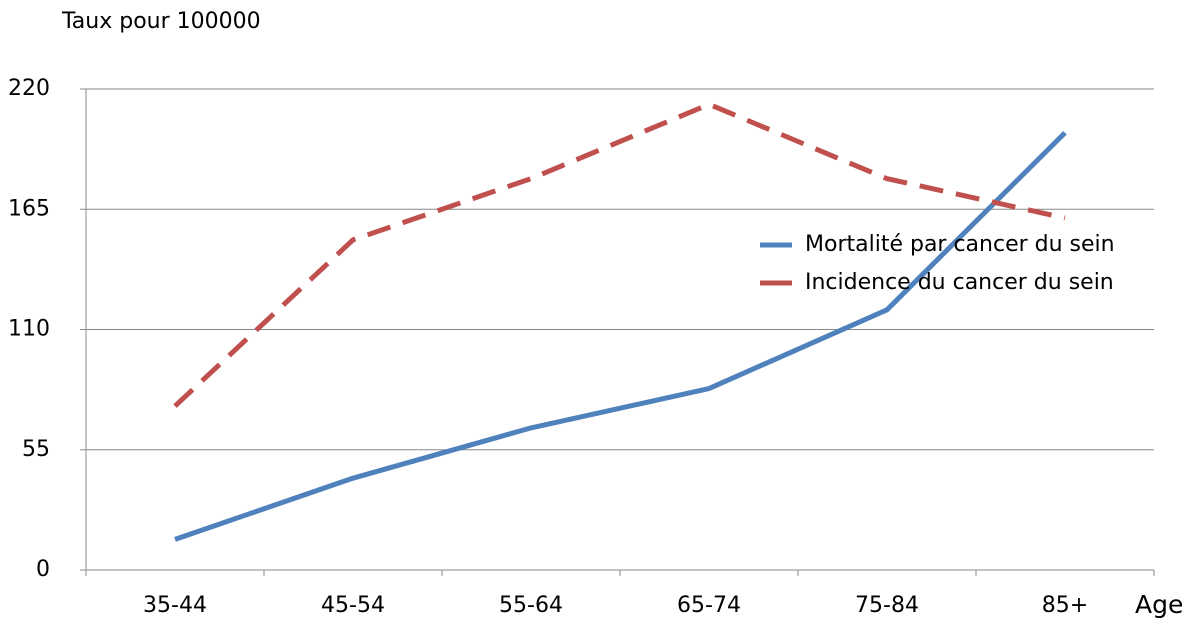  I want to click on y-tick-label: 0, so click(43, 569).